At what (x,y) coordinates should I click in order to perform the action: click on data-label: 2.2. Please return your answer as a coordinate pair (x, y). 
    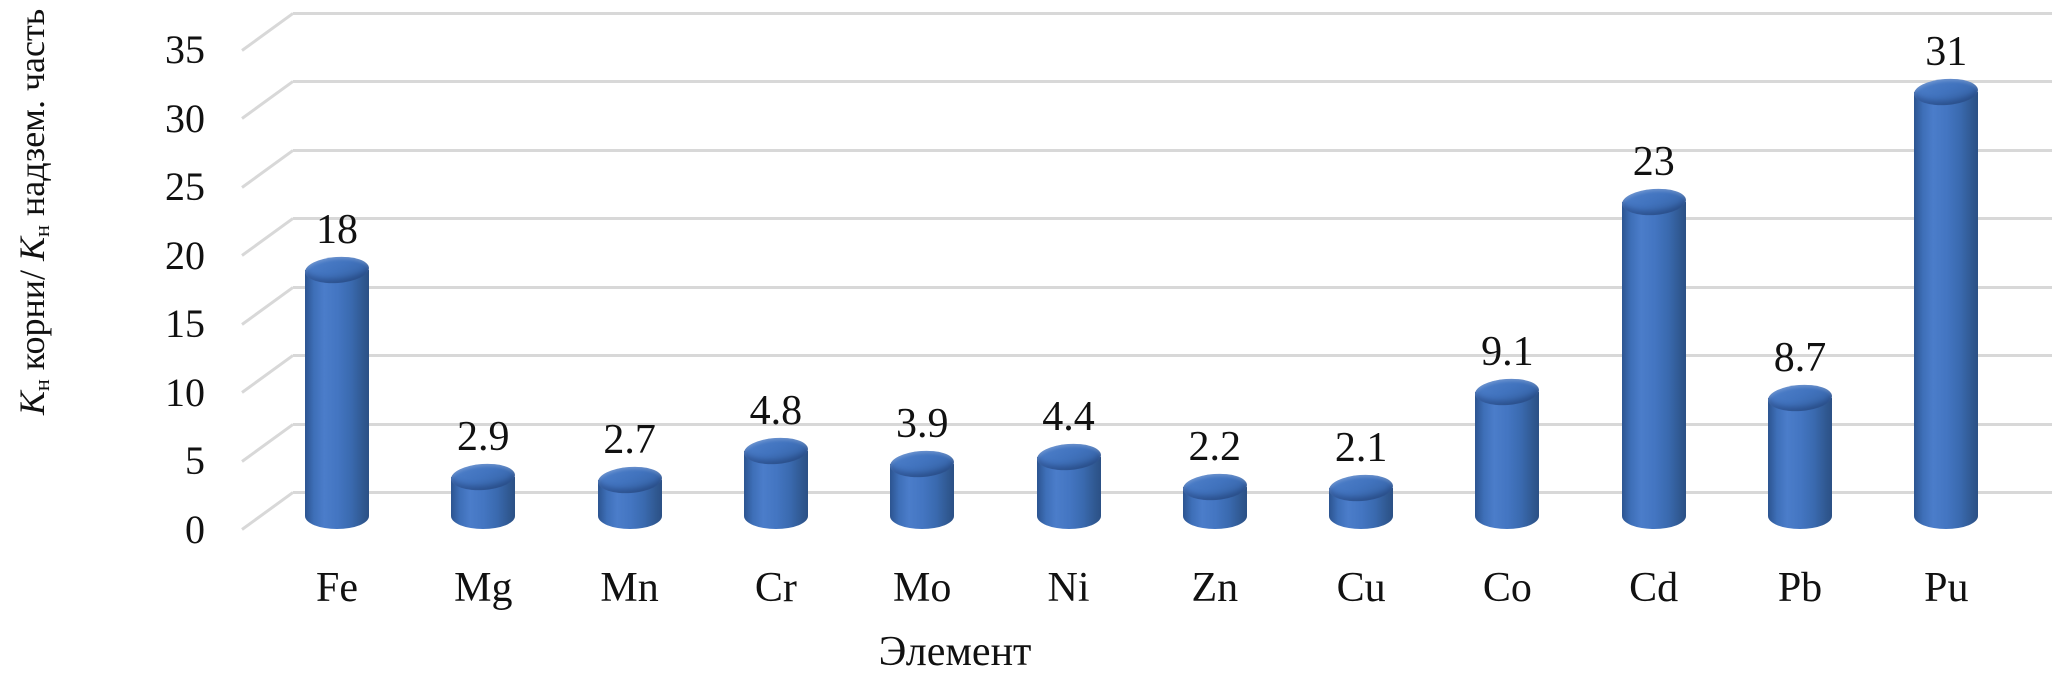
    Looking at the image, I should click on (1215, 446).